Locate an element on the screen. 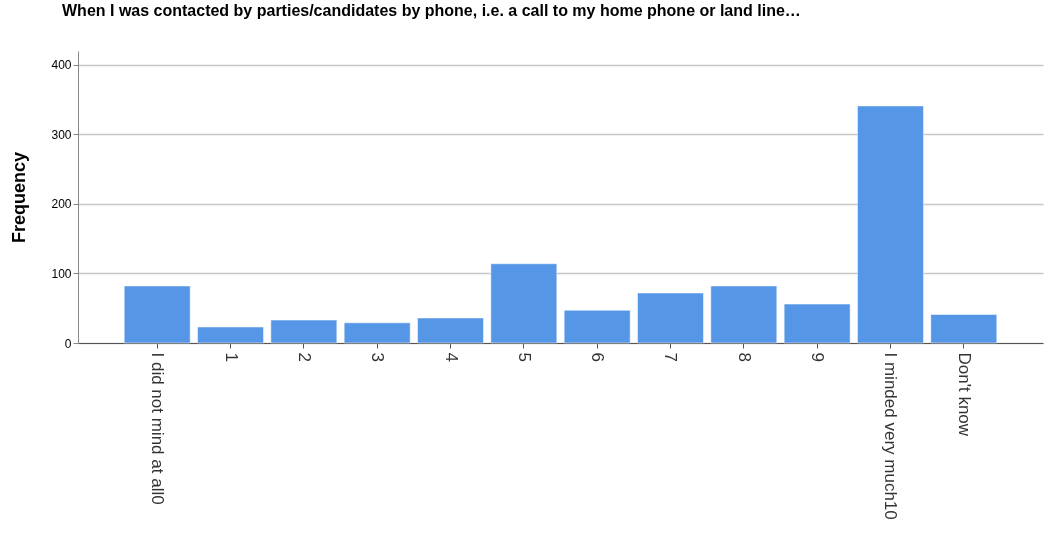 This screenshot has height=544, width=1045. x-tick-label: 2 is located at coordinates (304, 357).